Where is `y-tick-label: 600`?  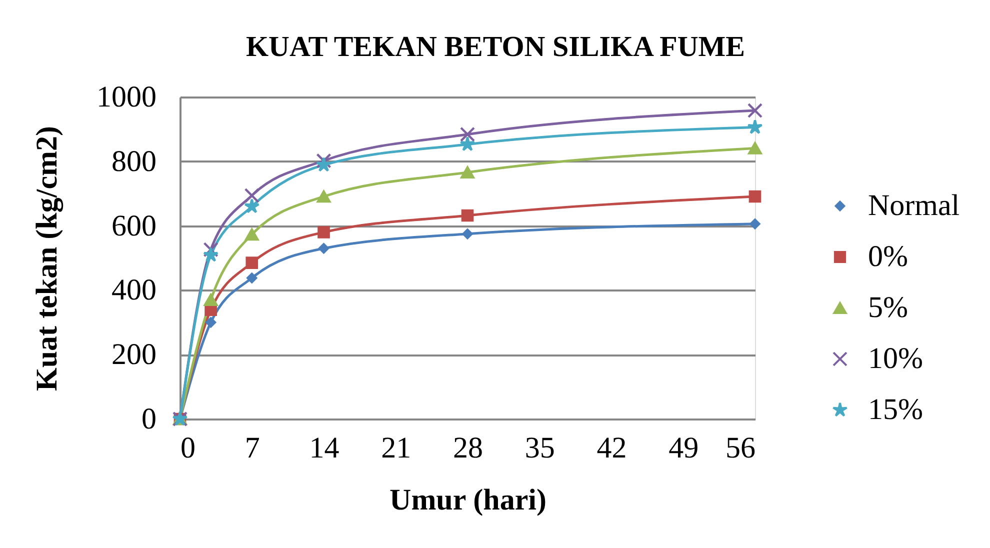 y-tick-label: 600 is located at coordinates (134, 225).